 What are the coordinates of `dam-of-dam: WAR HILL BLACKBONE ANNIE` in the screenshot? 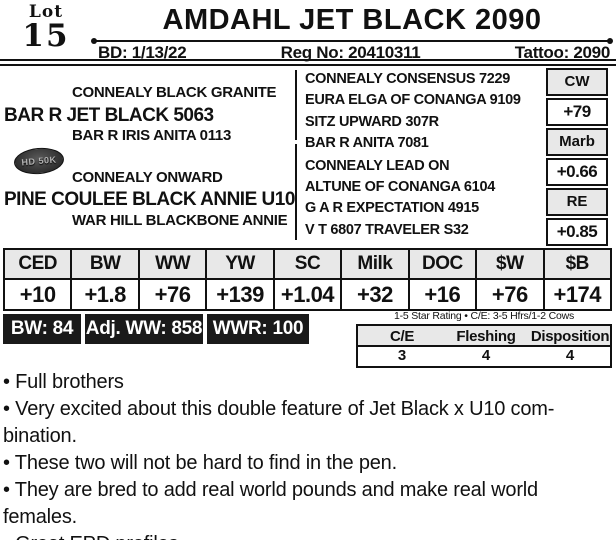 It's located at (180, 220).